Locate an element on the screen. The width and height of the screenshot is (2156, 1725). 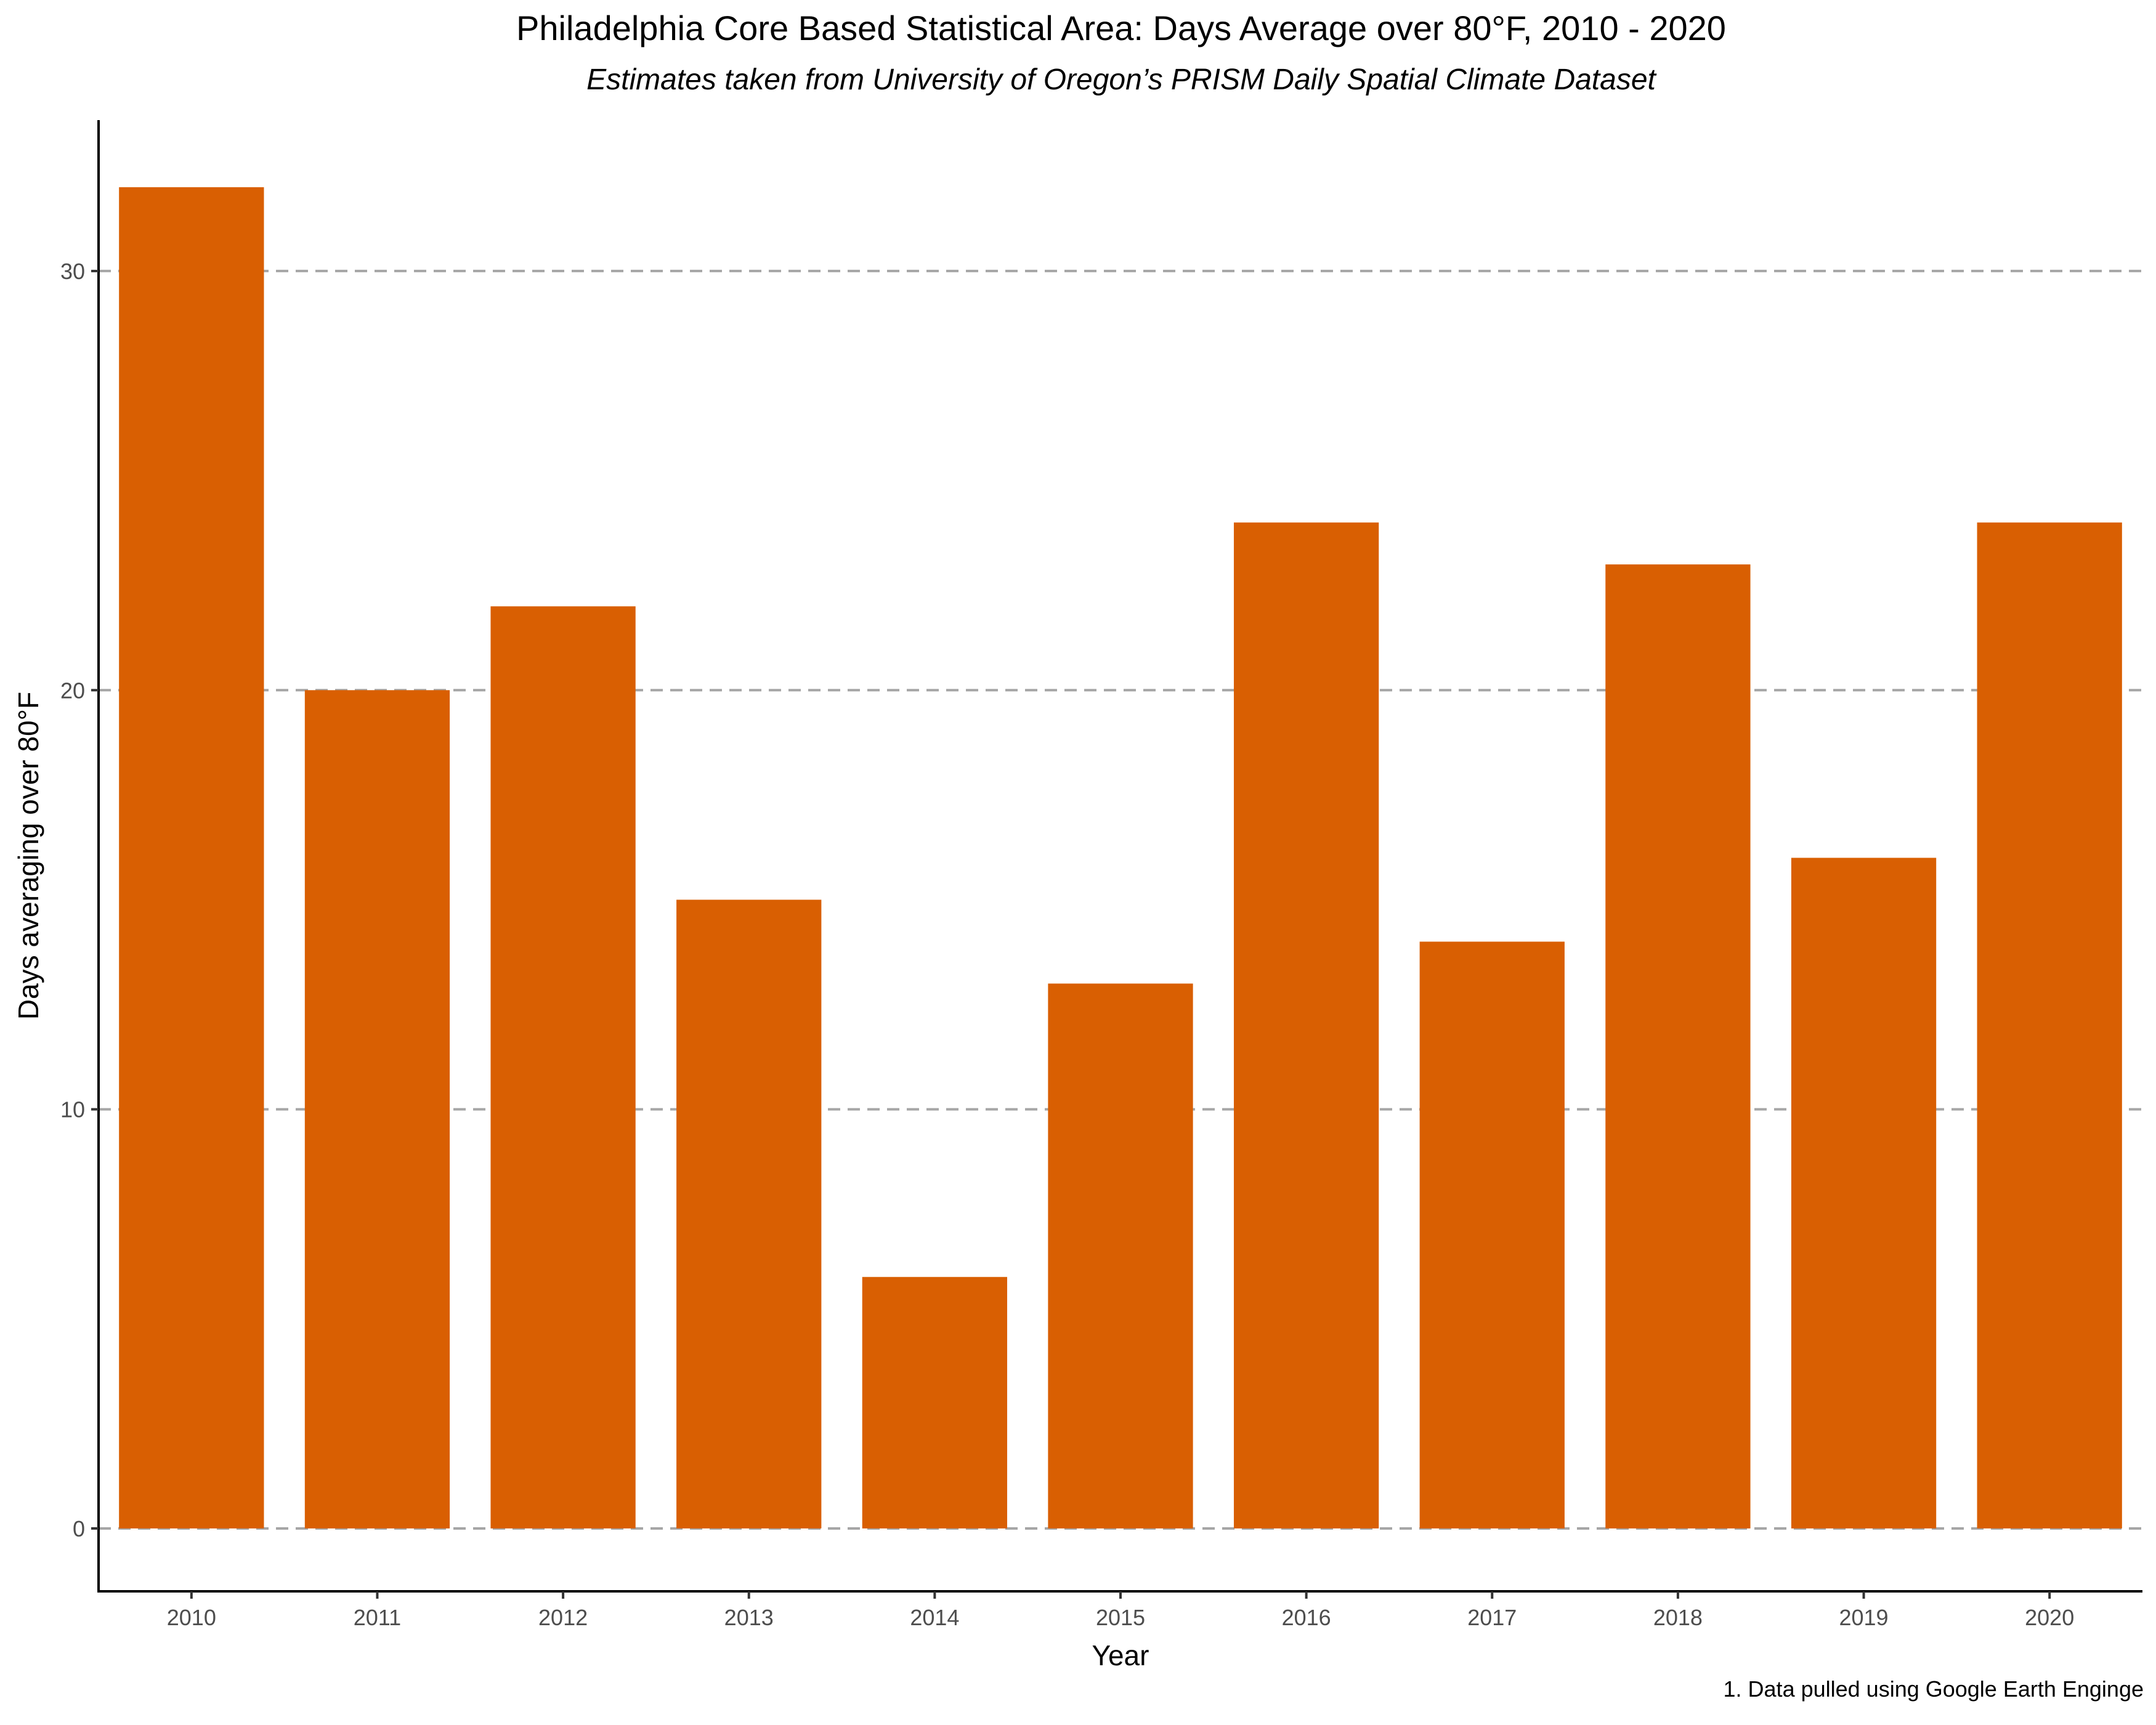
x-tick-label-2012: 2012 is located at coordinates (563, 1618).